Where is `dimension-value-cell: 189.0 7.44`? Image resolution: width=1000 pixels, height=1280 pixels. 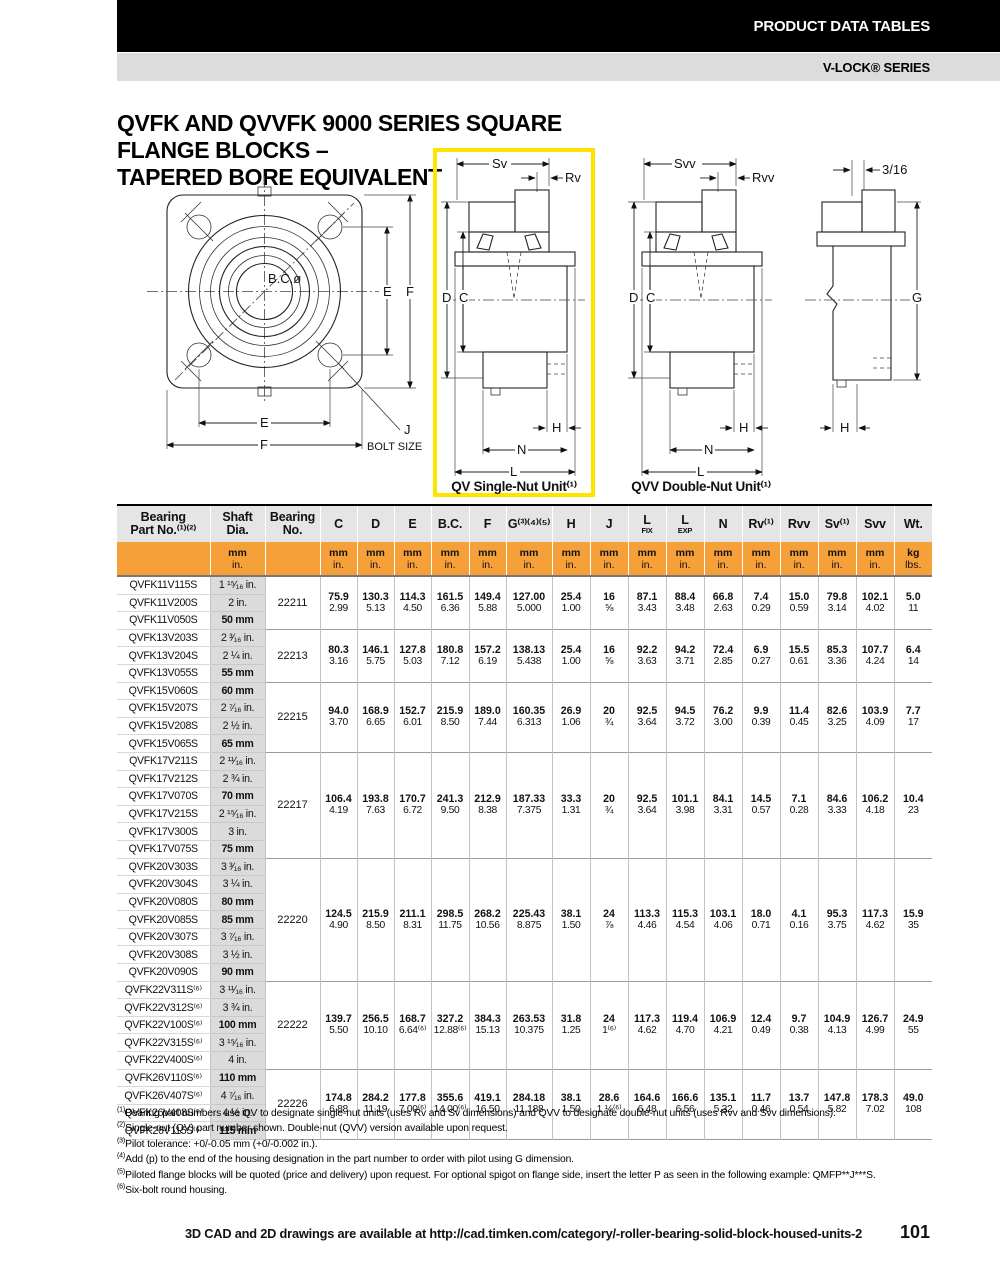 dimension-value-cell: 189.0 7.44 is located at coordinates (487, 717).